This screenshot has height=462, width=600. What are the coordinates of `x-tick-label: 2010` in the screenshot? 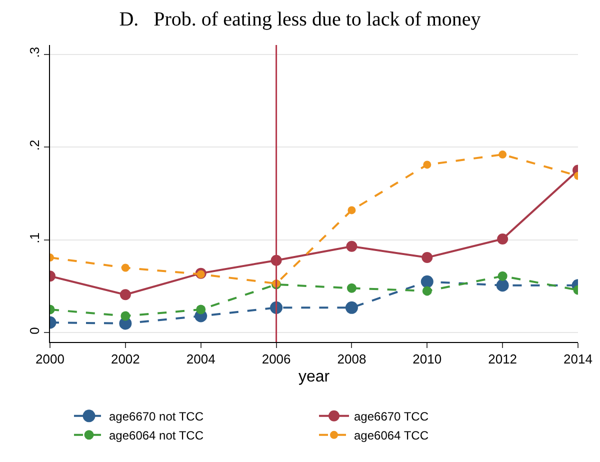 It's located at (427, 359).